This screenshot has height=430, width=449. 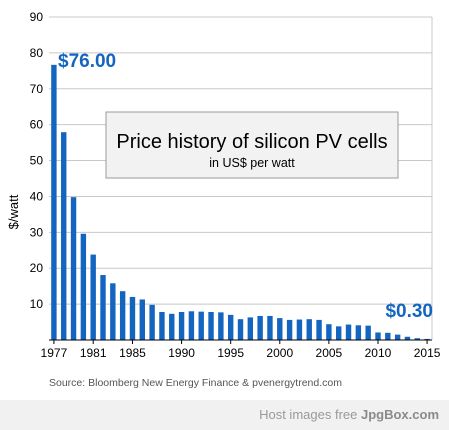 What do you see at coordinates (87, 61) in the screenshot?
I see `start-price-label: $76.00` at bounding box center [87, 61].